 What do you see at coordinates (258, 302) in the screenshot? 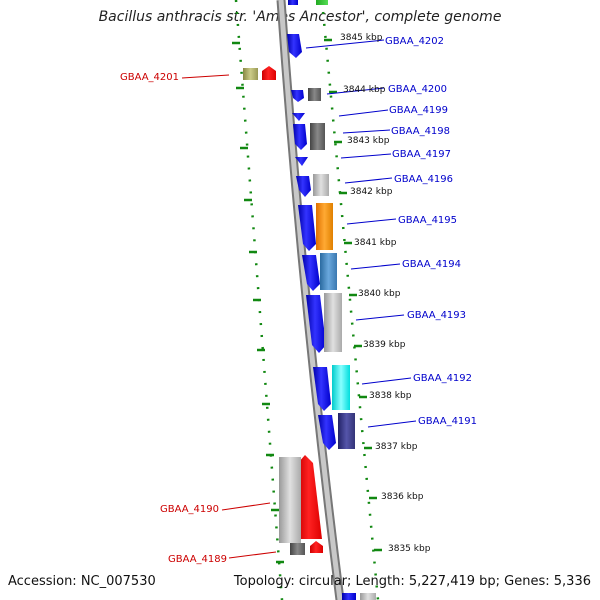
I see `major-ticks-left` at bounding box center [258, 302].